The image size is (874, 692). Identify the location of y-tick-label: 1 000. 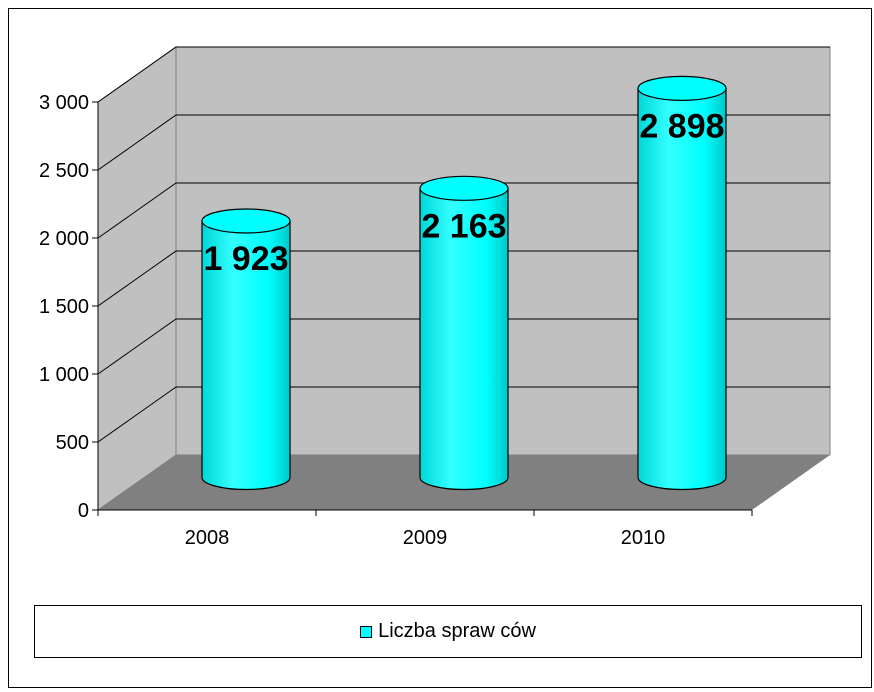
(64, 375).